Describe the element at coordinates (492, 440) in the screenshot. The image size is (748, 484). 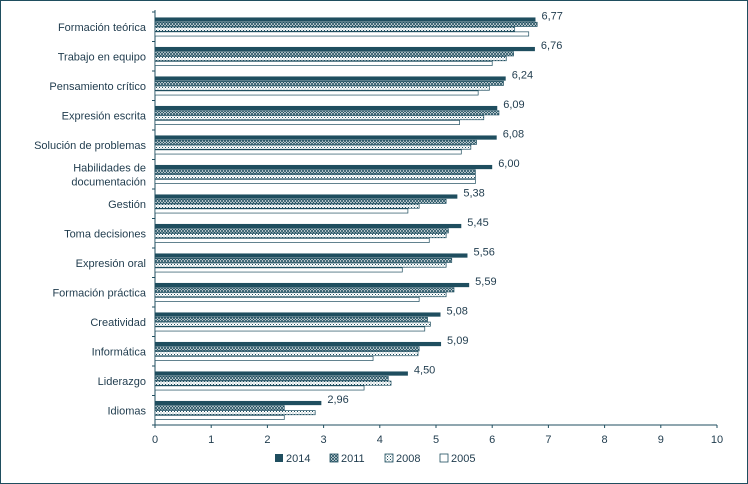
I see `x-tick-label: 6` at that location.